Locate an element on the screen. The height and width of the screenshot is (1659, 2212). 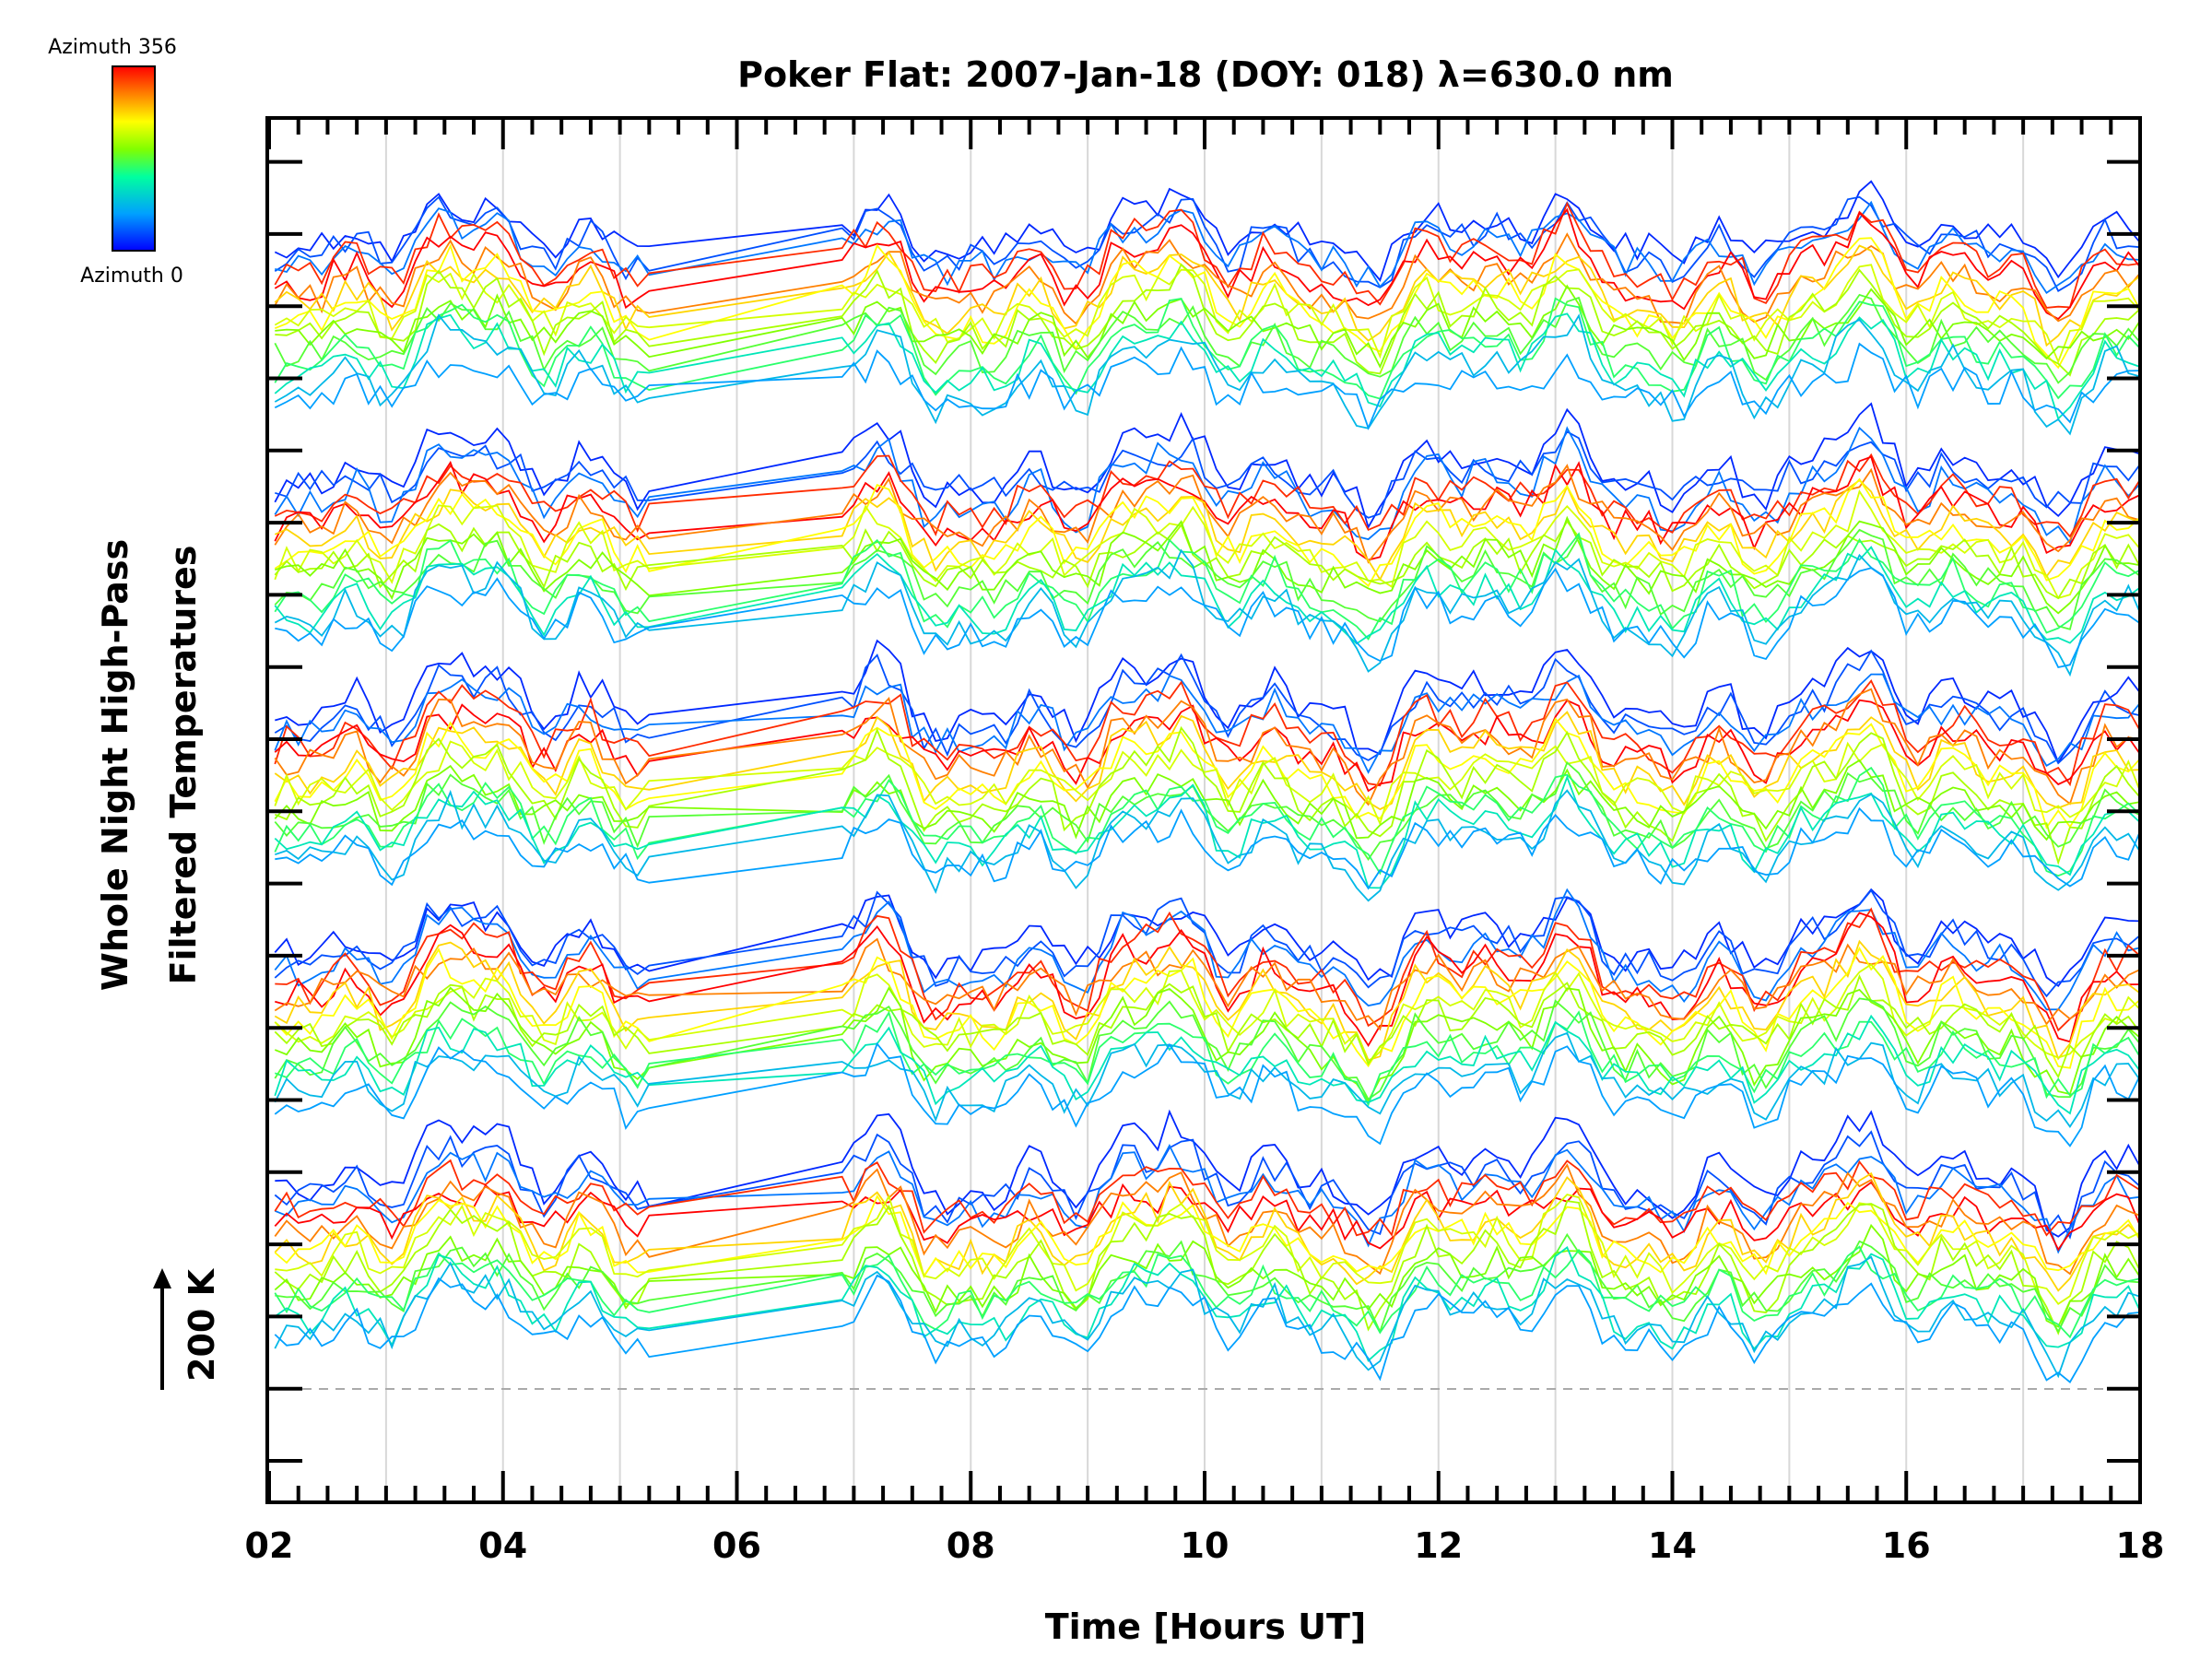
colorbar-gradient is located at coordinates (134, 158).